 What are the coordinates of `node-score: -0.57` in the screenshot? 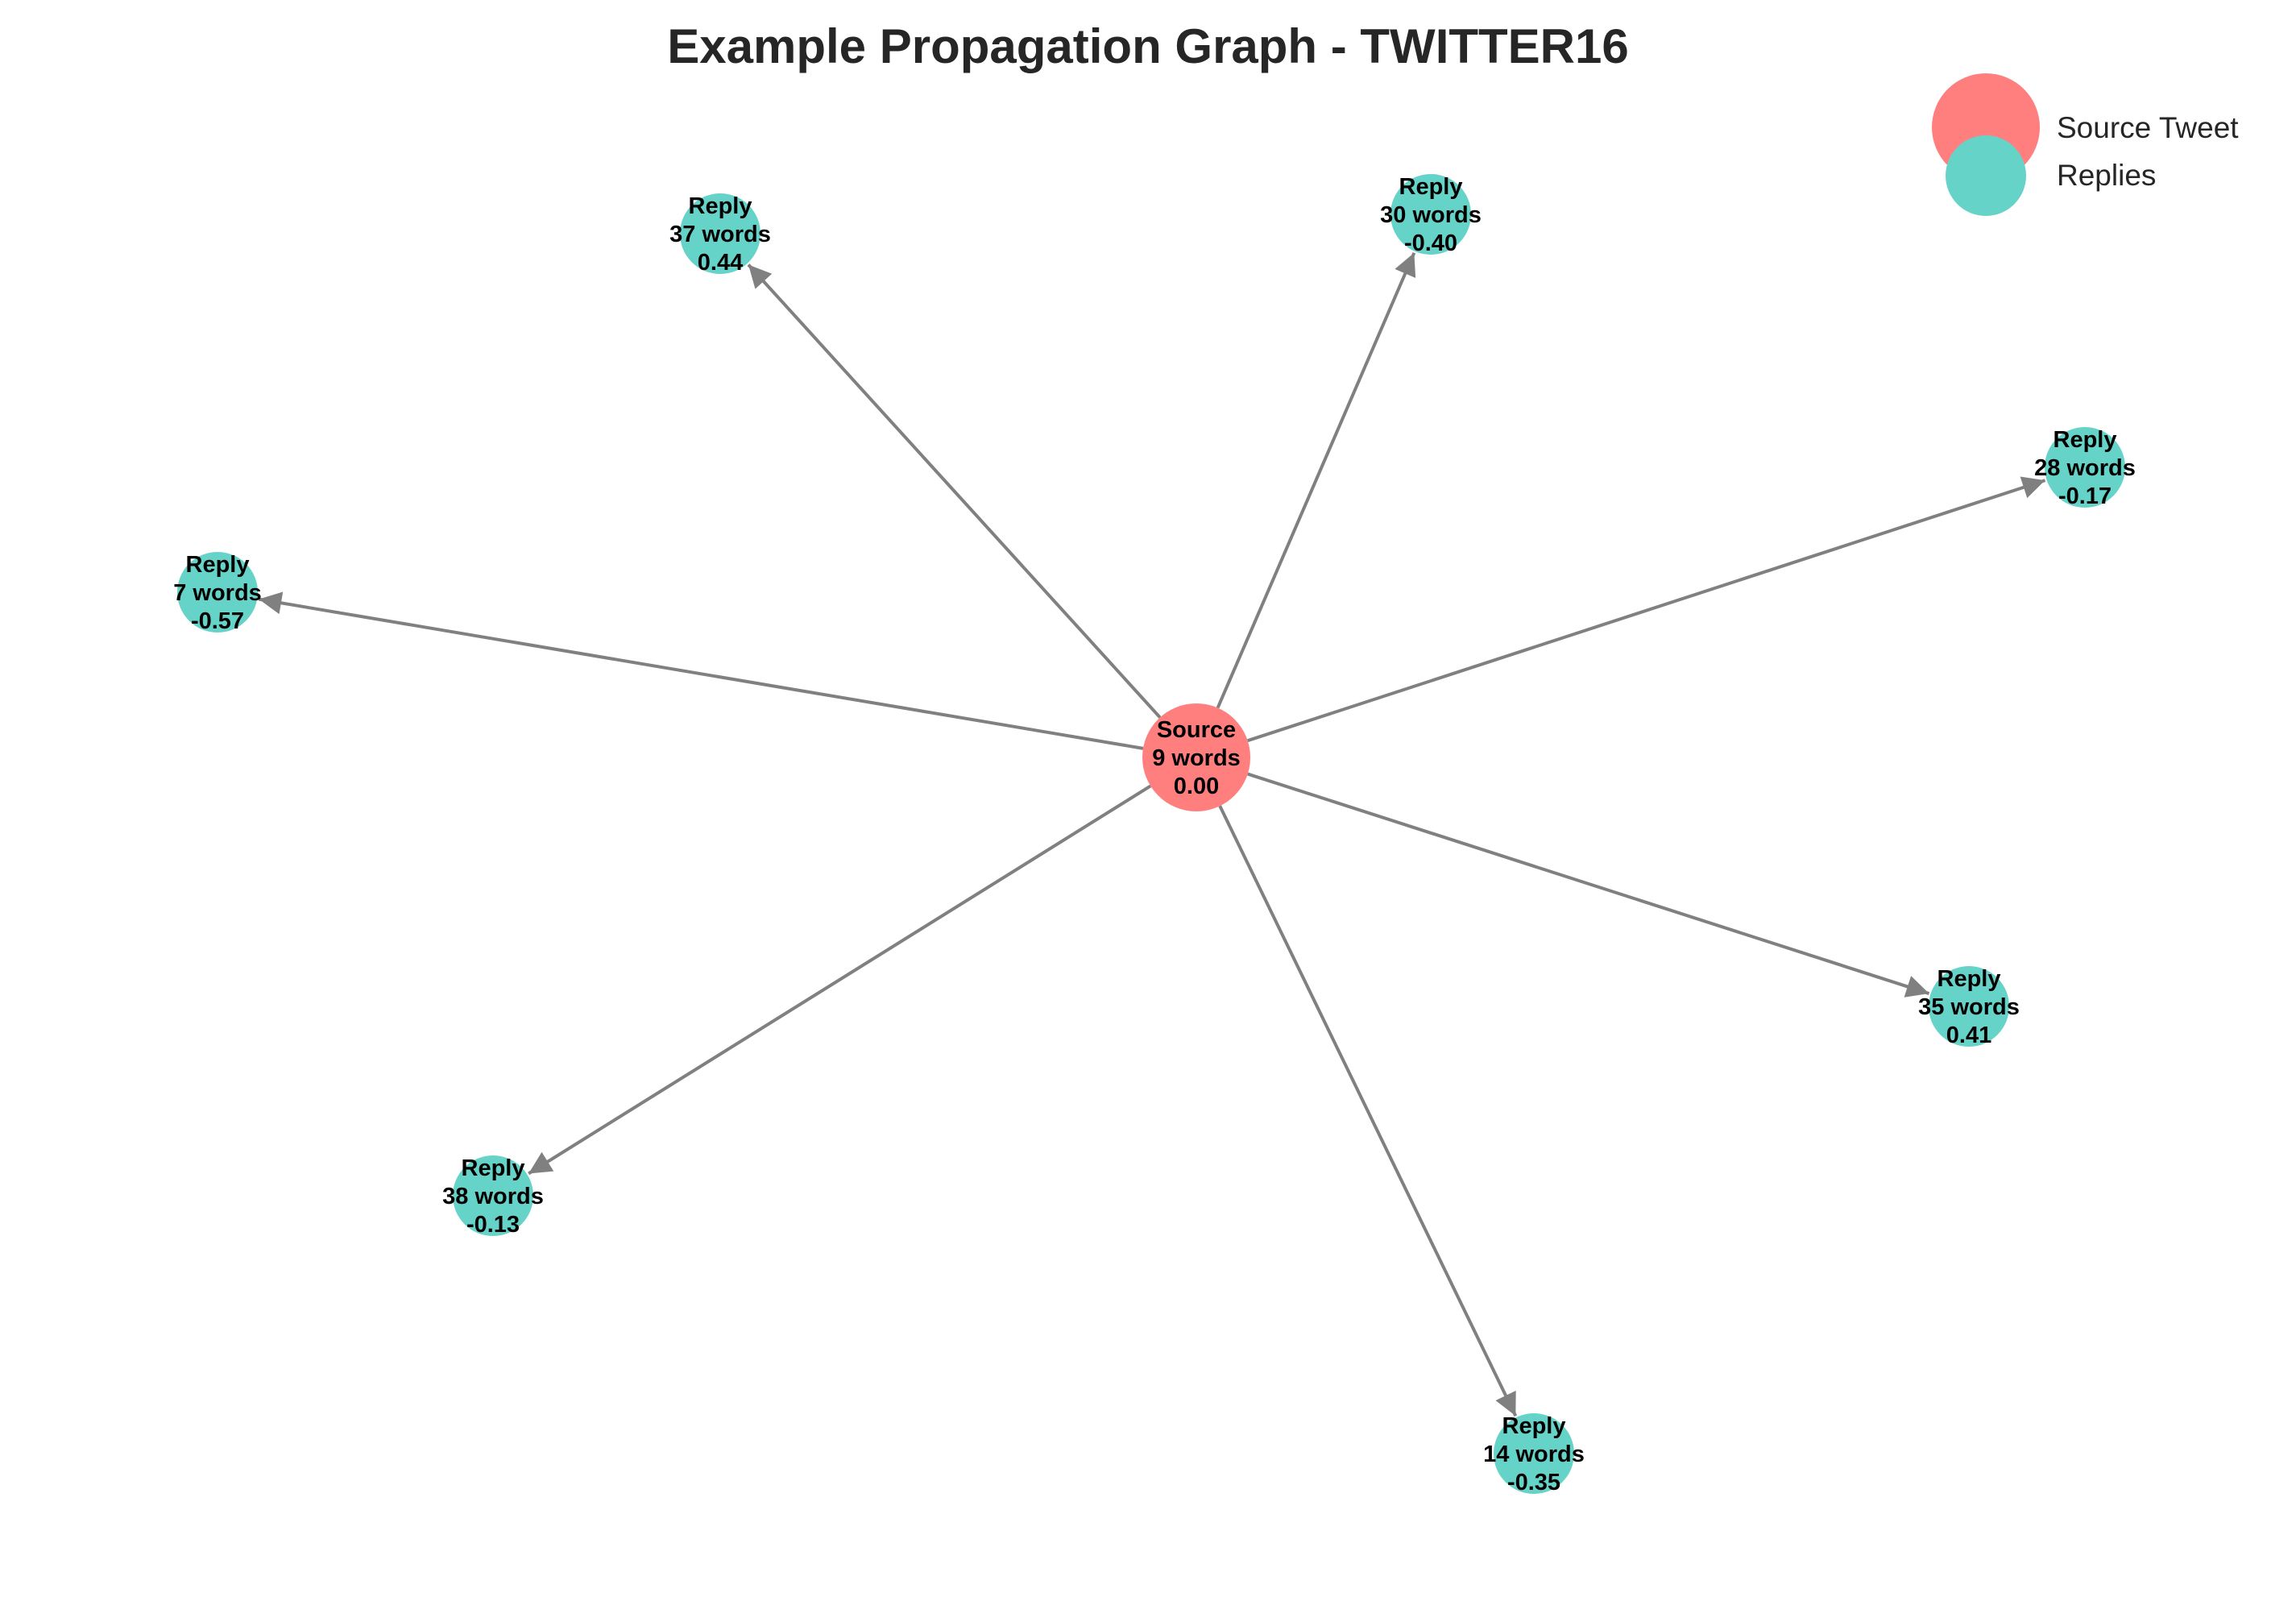 It's located at (217, 621).